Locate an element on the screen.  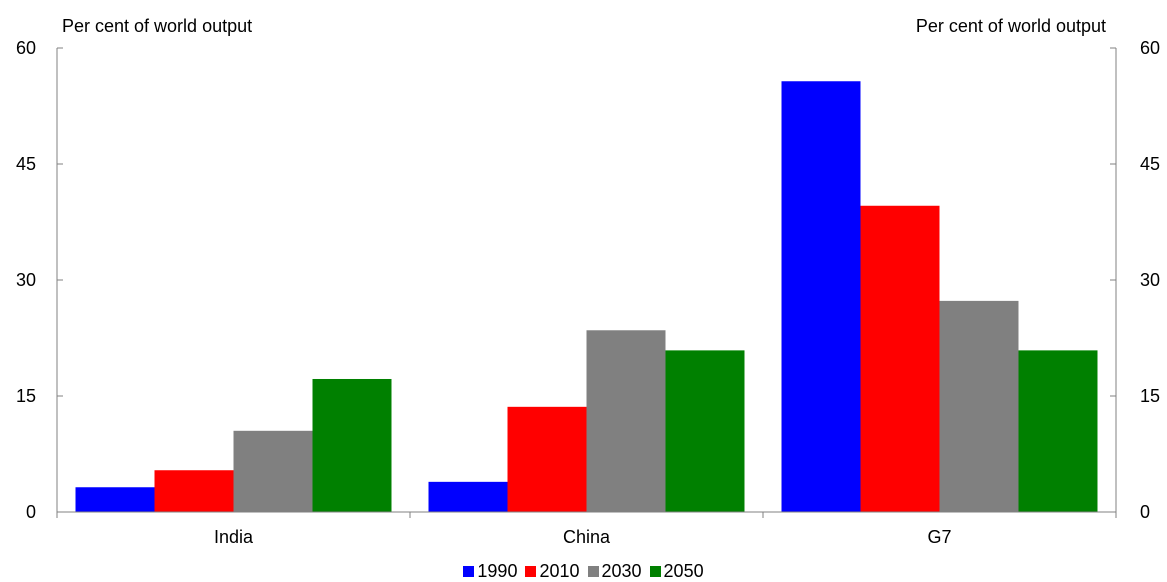
x-tick-label-china: China is located at coordinates (587, 537).